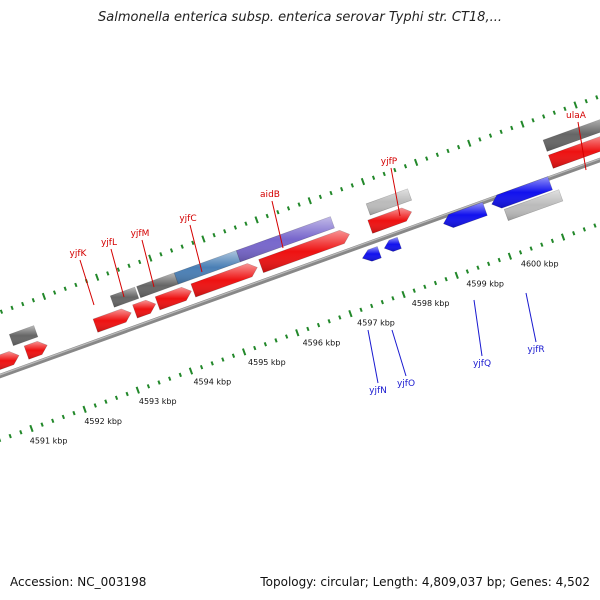 This screenshot has width=600, height=600. What do you see at coordinates (482, 364) in the screenshot?
I see `gene-label-yjfQ: yjfQ` at bounding box center [482, 364].